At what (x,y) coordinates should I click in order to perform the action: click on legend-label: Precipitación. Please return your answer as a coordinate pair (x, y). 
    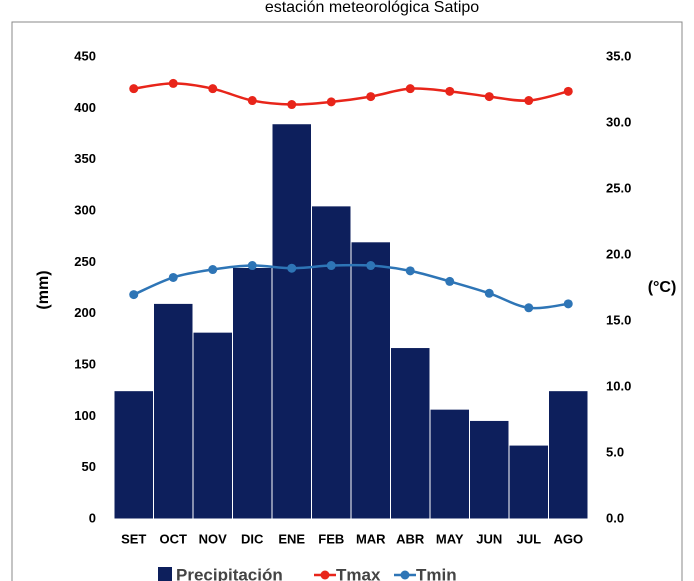
    Looking at the image, I should click on (229, 573).